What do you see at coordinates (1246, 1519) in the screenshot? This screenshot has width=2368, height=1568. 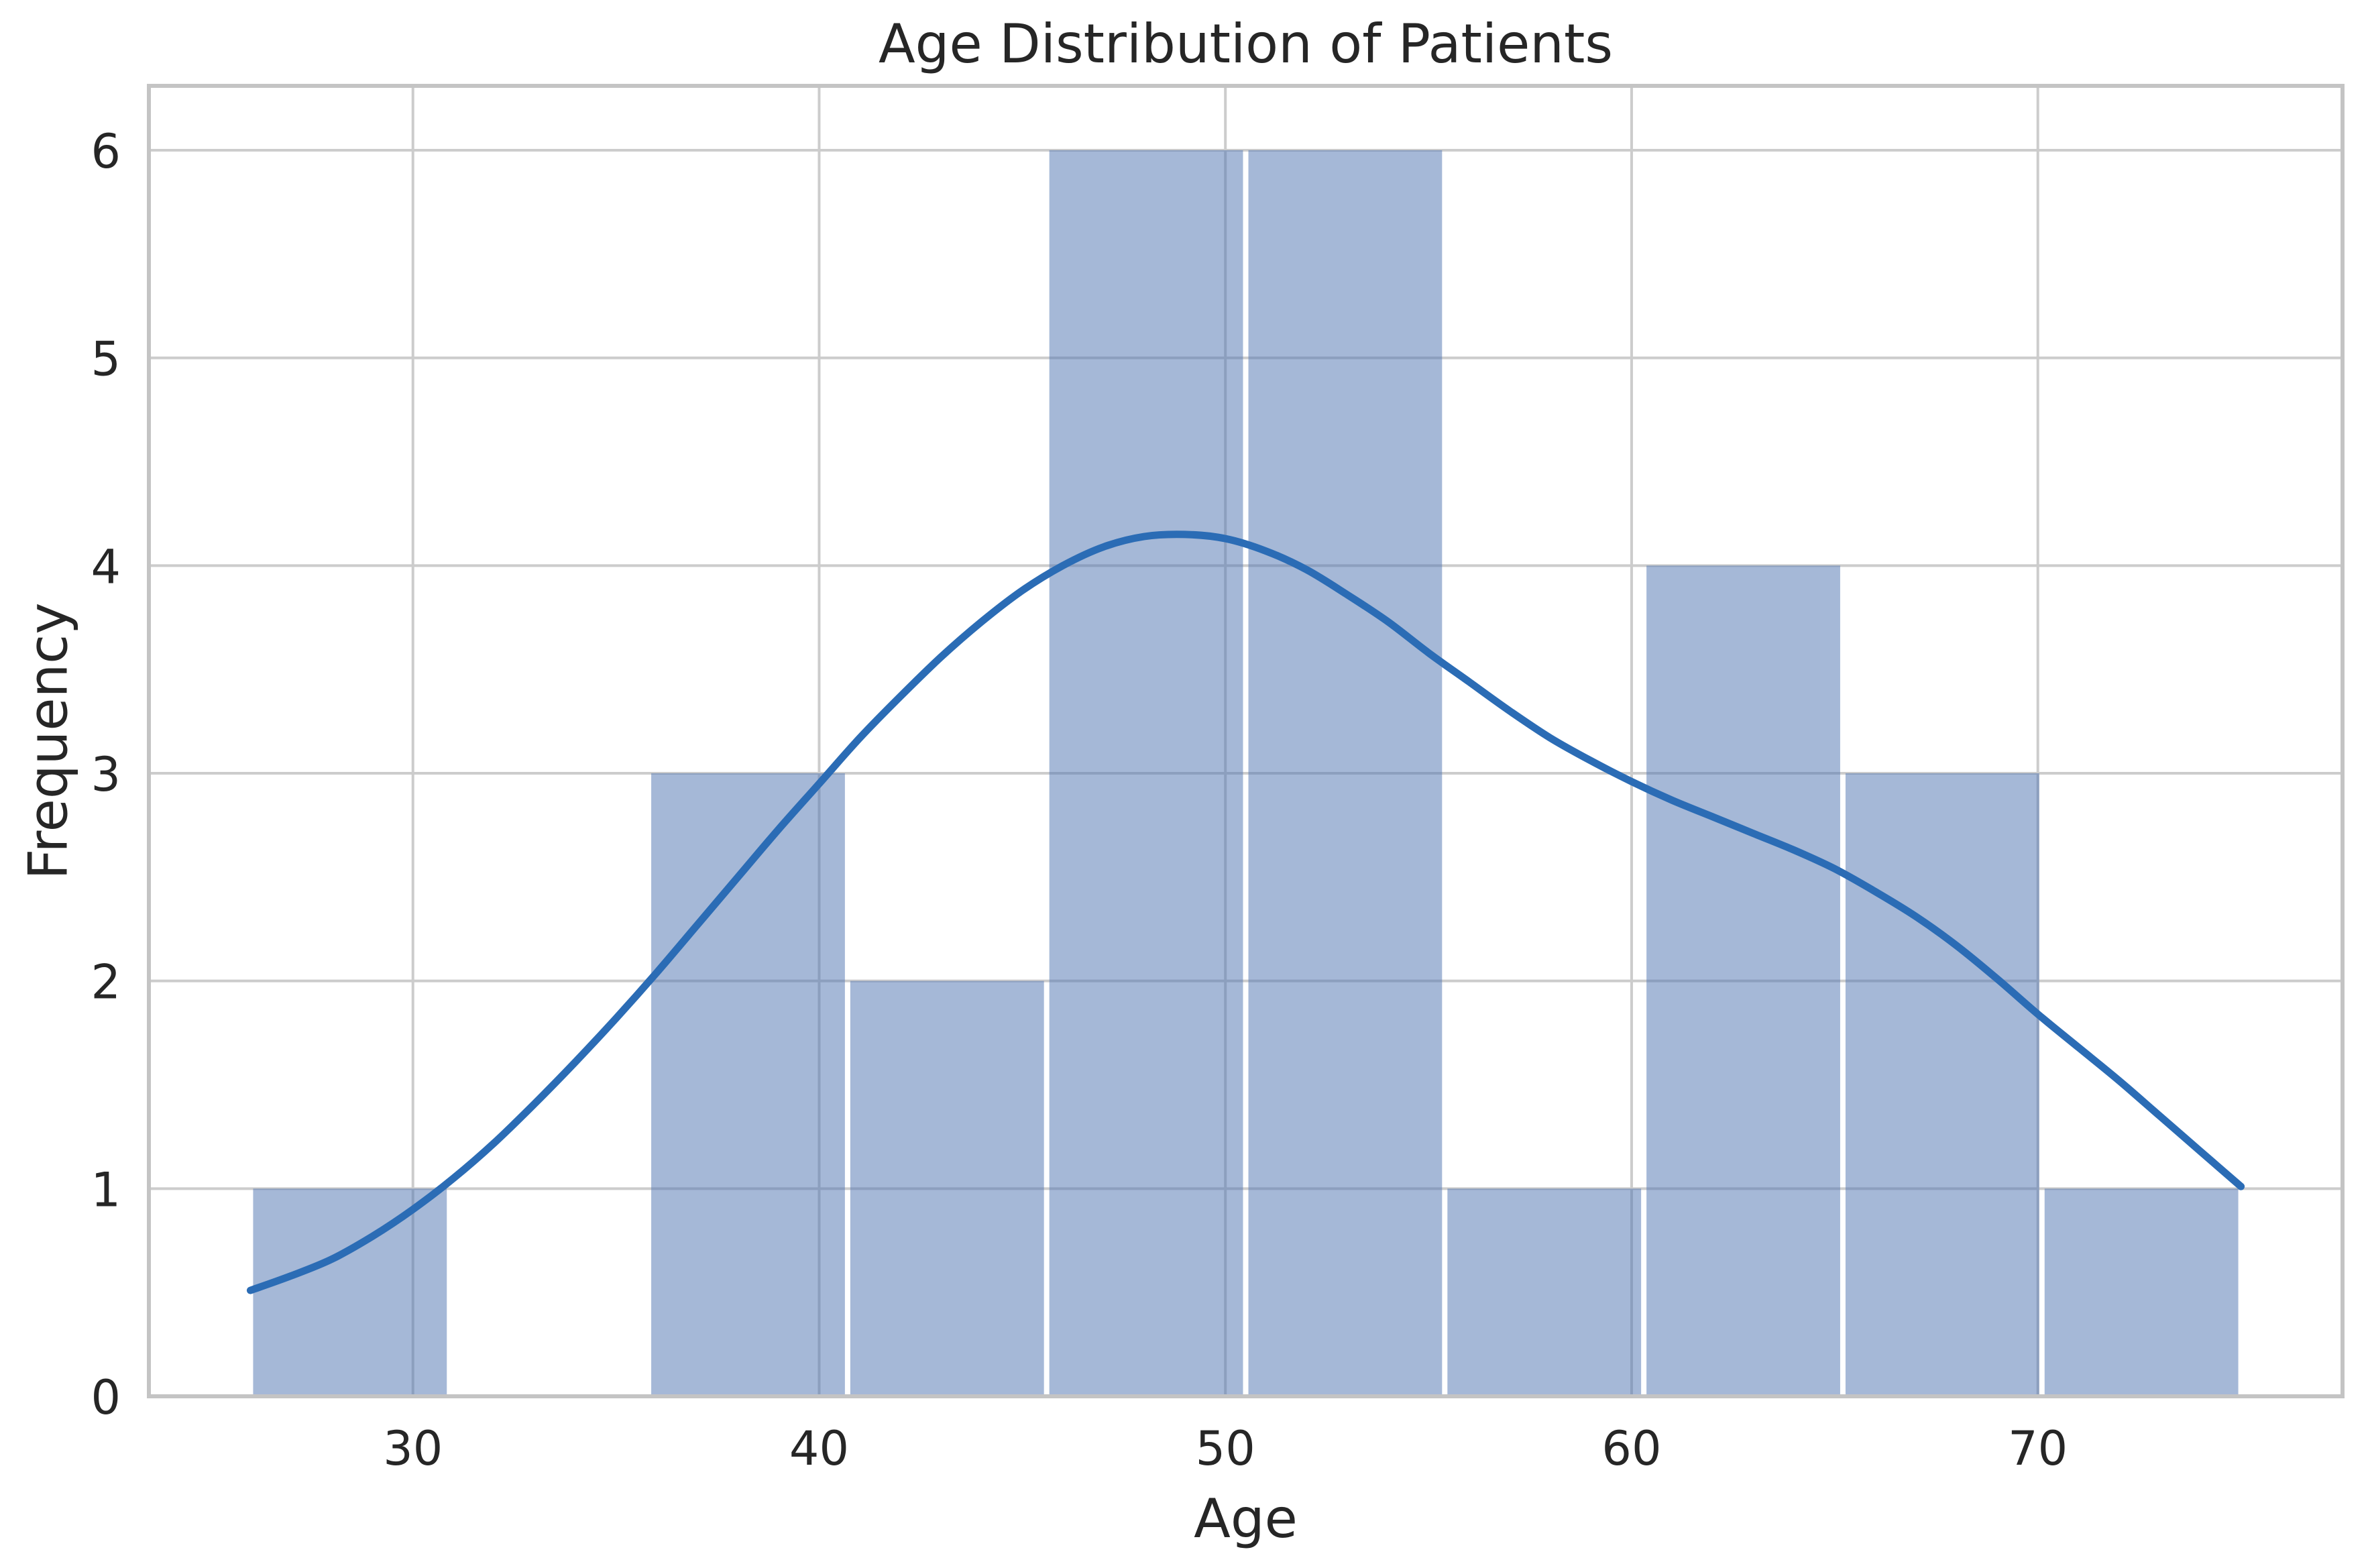 I see `x-axis-label: Age` at bounding box center [1246, 1519].